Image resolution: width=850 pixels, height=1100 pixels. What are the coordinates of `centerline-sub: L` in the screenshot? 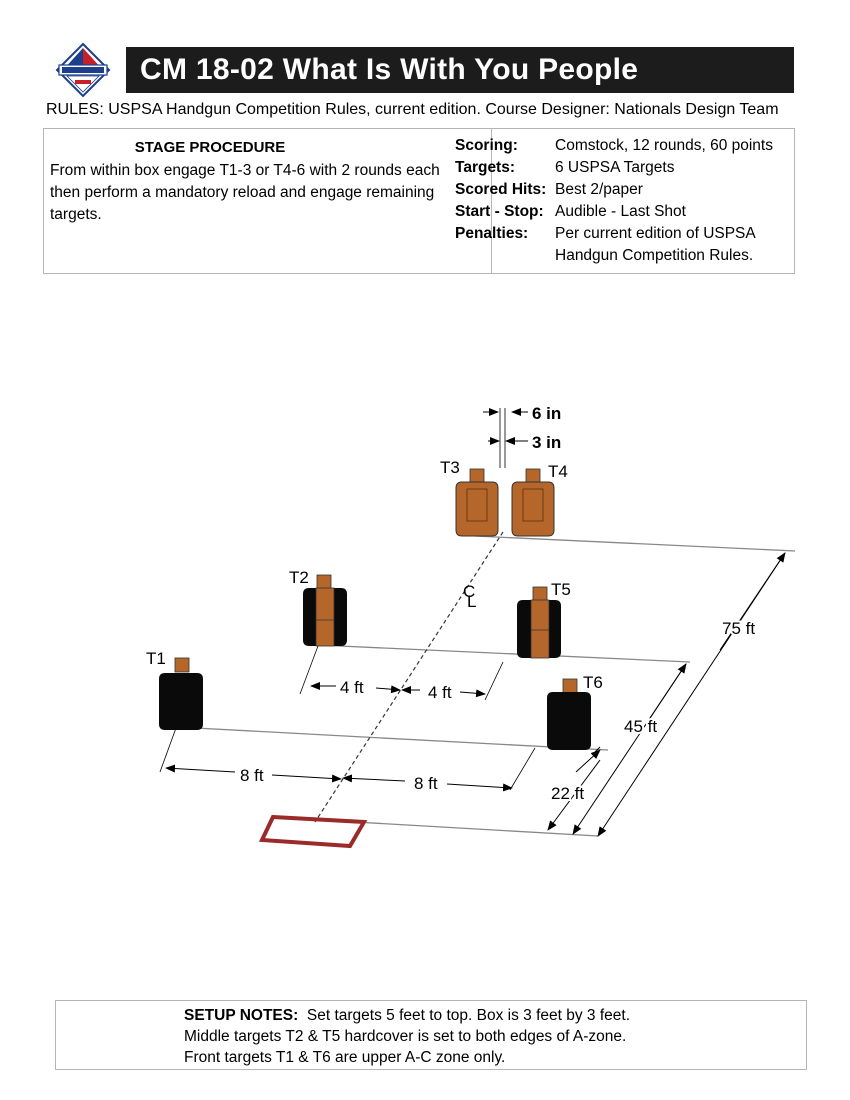 It's located at (471, 601).